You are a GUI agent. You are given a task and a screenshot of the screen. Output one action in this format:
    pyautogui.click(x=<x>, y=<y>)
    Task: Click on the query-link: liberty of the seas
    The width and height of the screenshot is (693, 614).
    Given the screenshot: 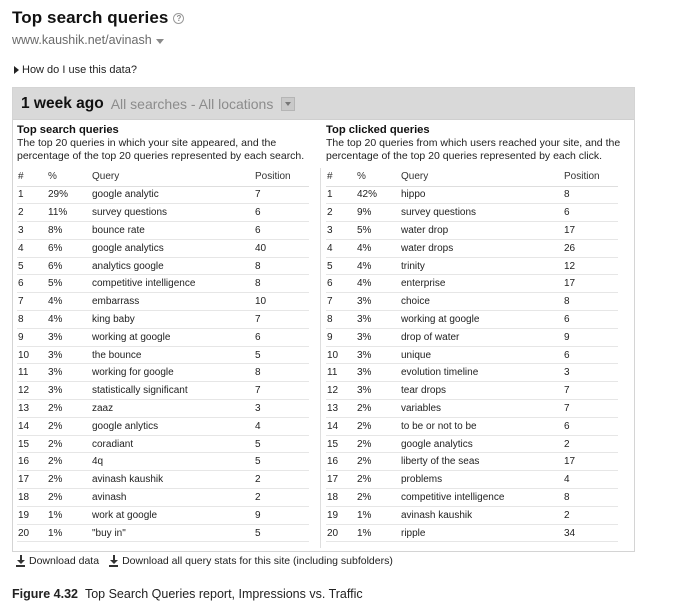 What is the action you would take?
    pyautogui.click(x=482, y=462)
    